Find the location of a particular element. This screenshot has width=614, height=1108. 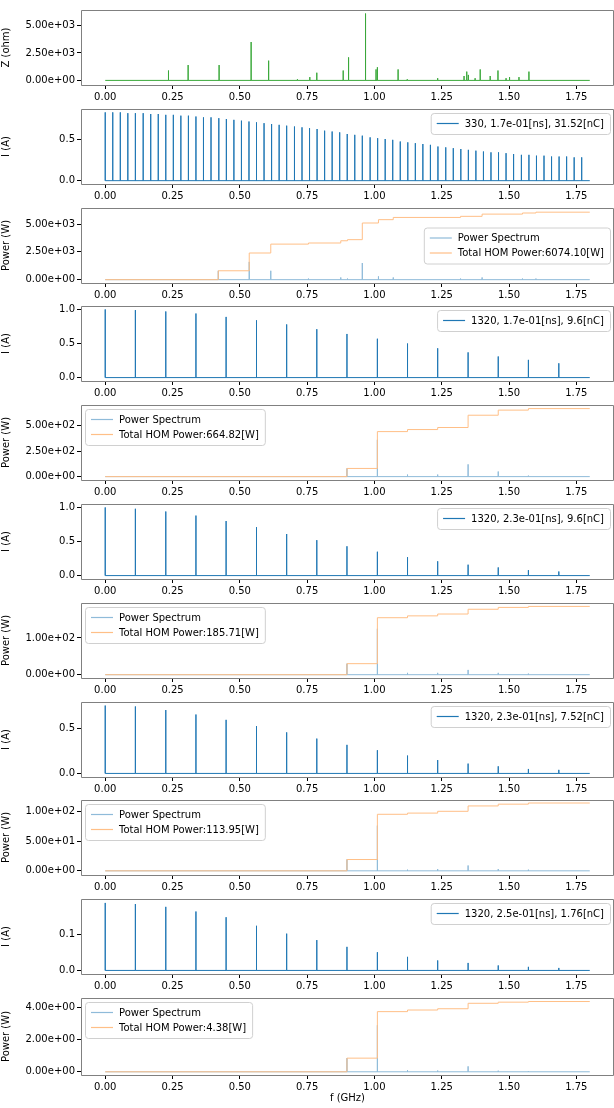

legend-label: Total HOM Power:4.38[W] is located at coordinates (182, 1027).